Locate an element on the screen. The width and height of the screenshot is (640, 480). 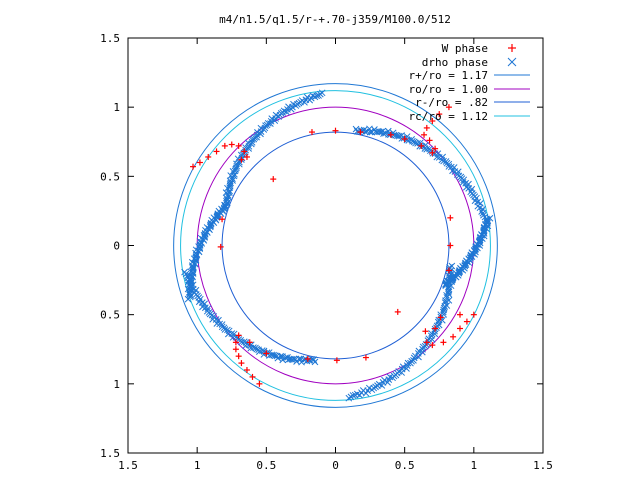
legend-label-ro: ro/ro = 1.00 is located at coordinates (448, 89).